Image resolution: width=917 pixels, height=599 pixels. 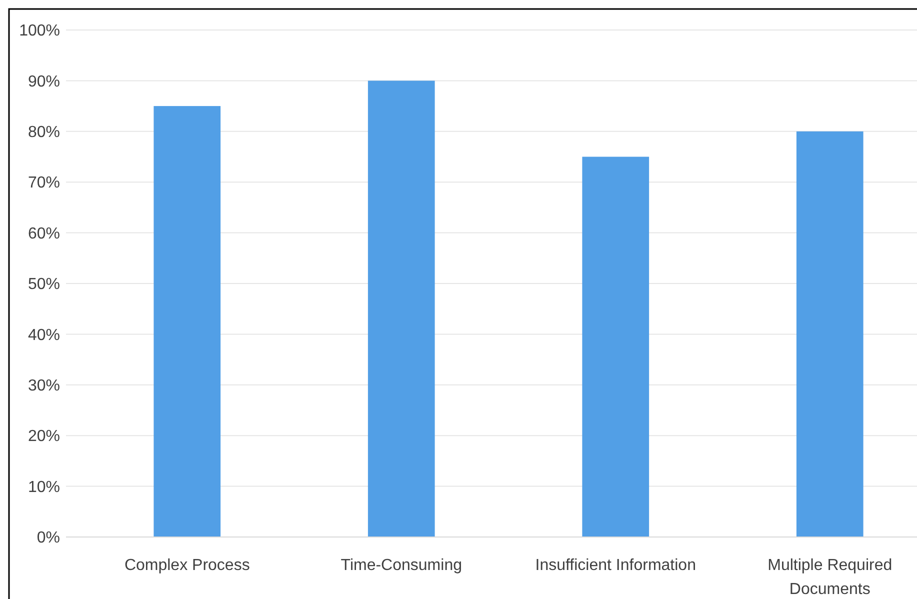 I want to click on y-tick-label: 60%, so click(x=44, y=233).